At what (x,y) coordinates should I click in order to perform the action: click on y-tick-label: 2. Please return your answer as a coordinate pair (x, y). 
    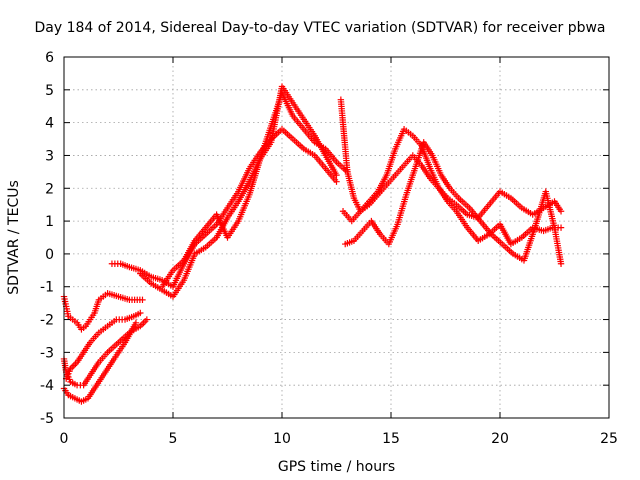
    Looking at the image, I should click on (49, 189).